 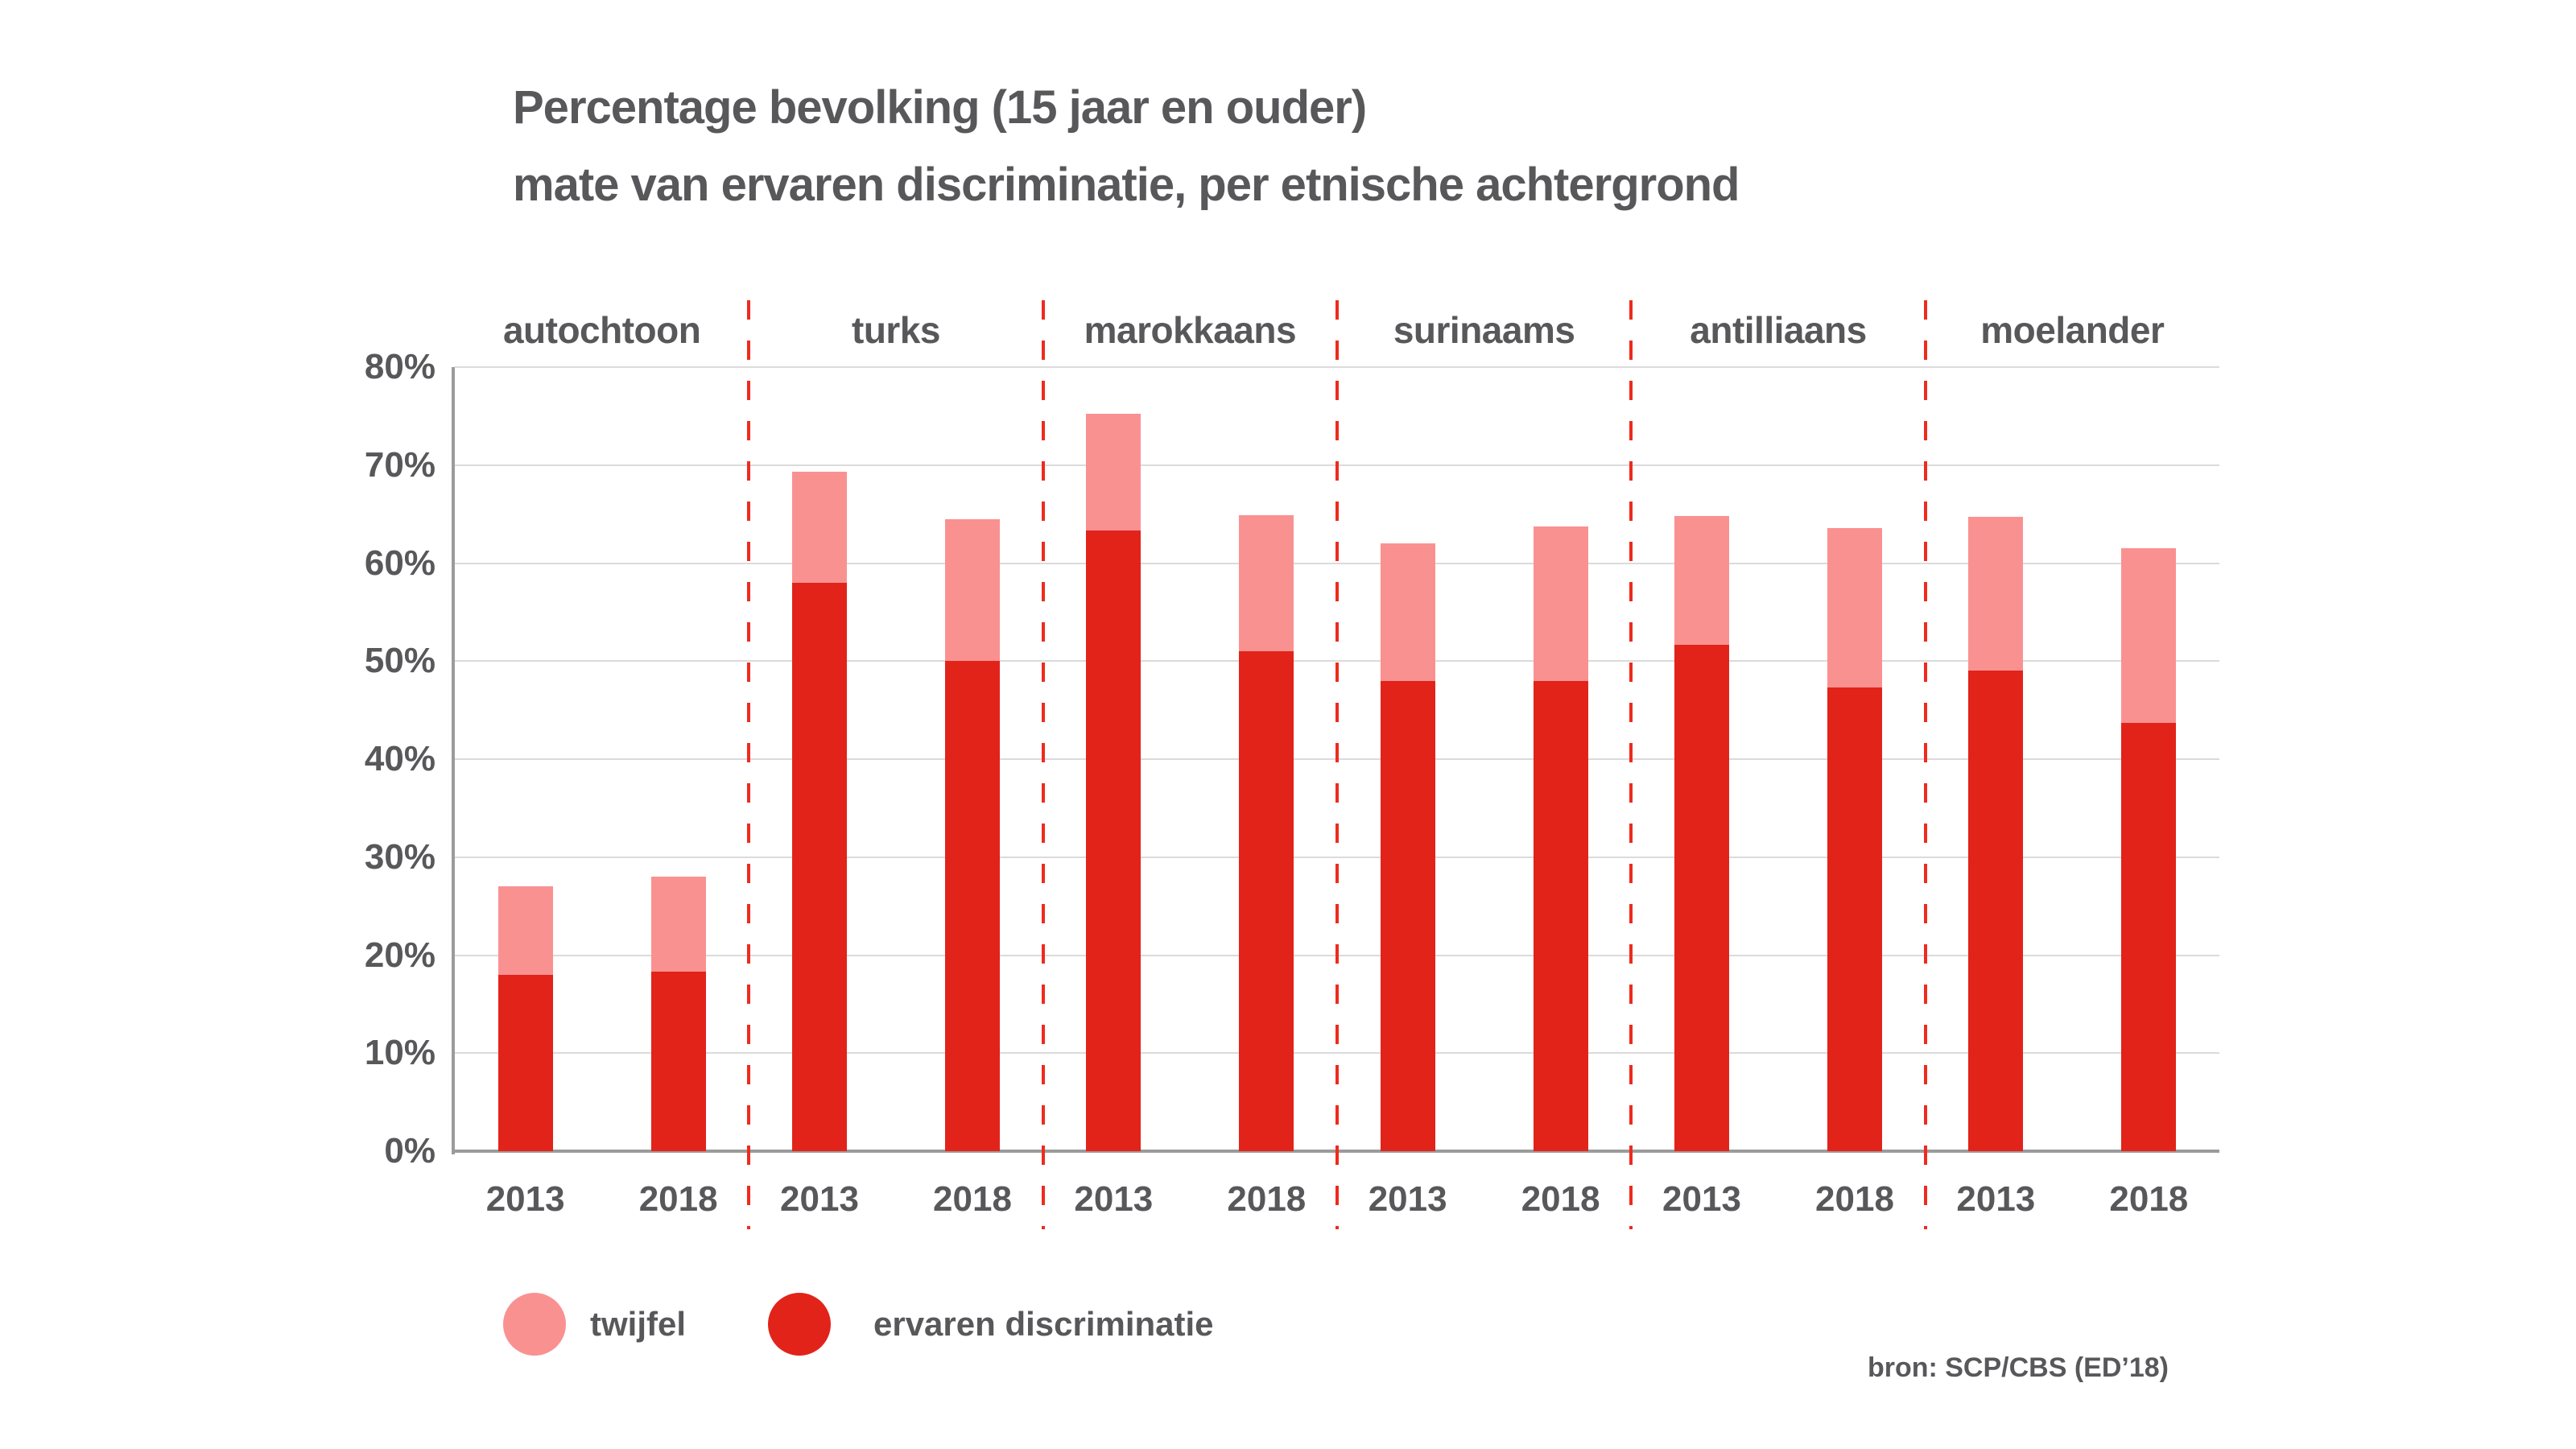 I want to click on x-tick-label-turks-2018: 2018, so click(x=972, y=1199).